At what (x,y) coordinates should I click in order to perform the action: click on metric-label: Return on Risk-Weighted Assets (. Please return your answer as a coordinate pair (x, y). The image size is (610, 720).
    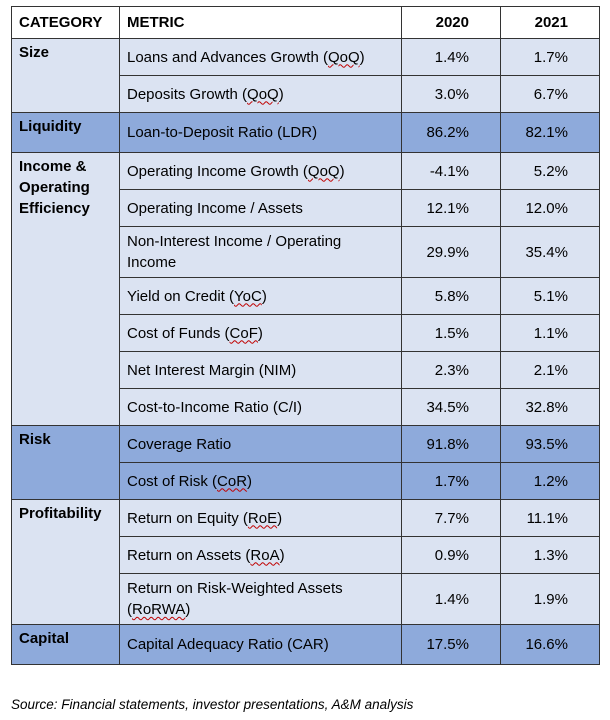
    Looking at the image, I should click on (235, 599).